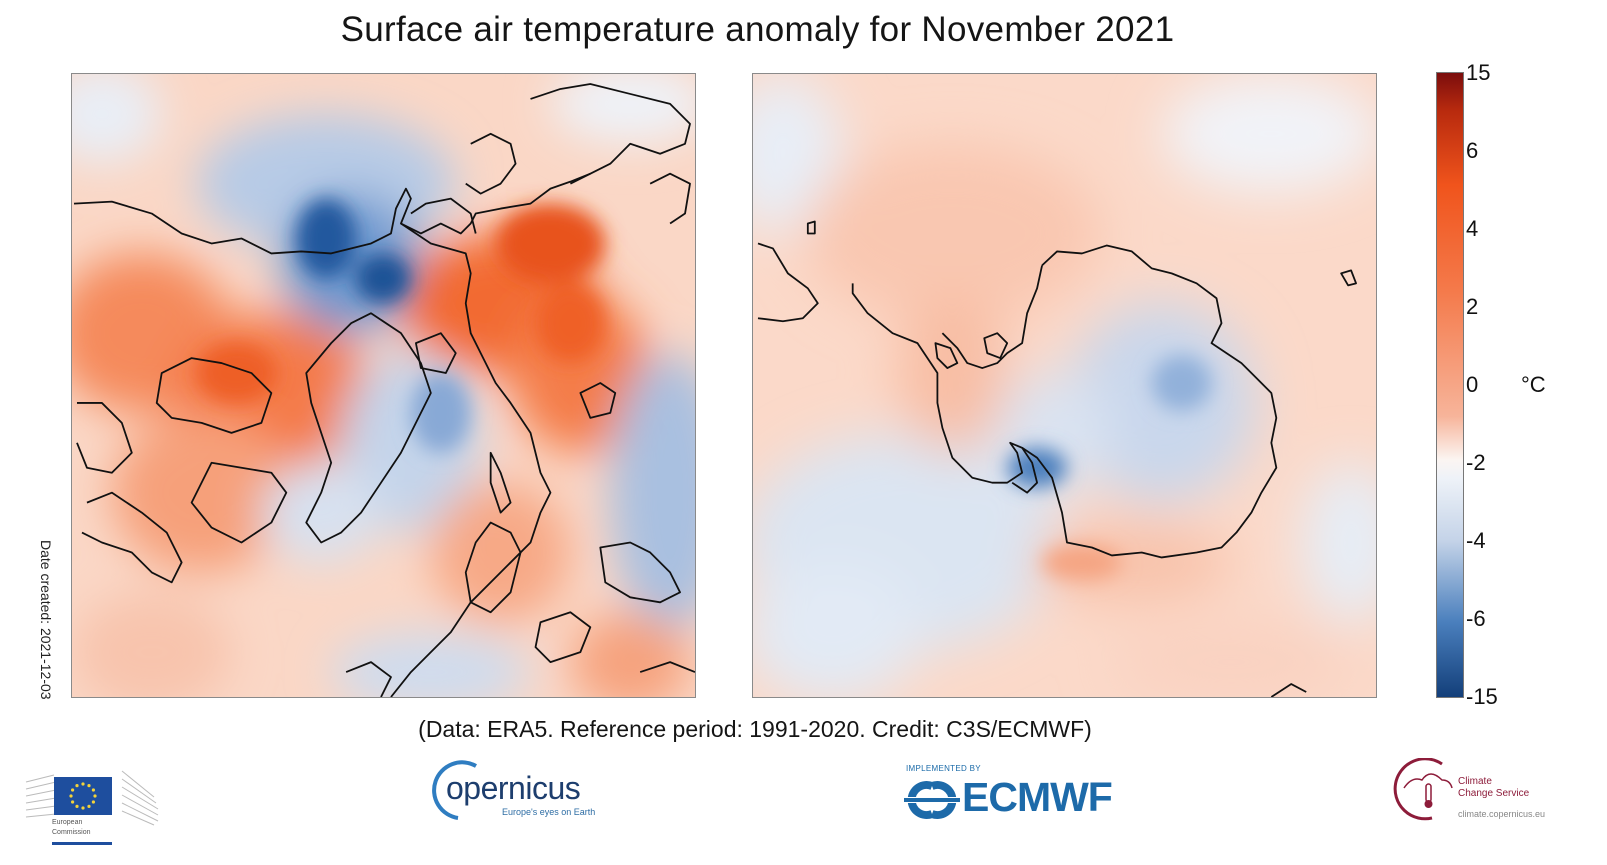  What do you see at coordinates (1109, 468) in the screenshot?
I see `antarctic-strong-anomalies` at bounding box center [1109, 468].